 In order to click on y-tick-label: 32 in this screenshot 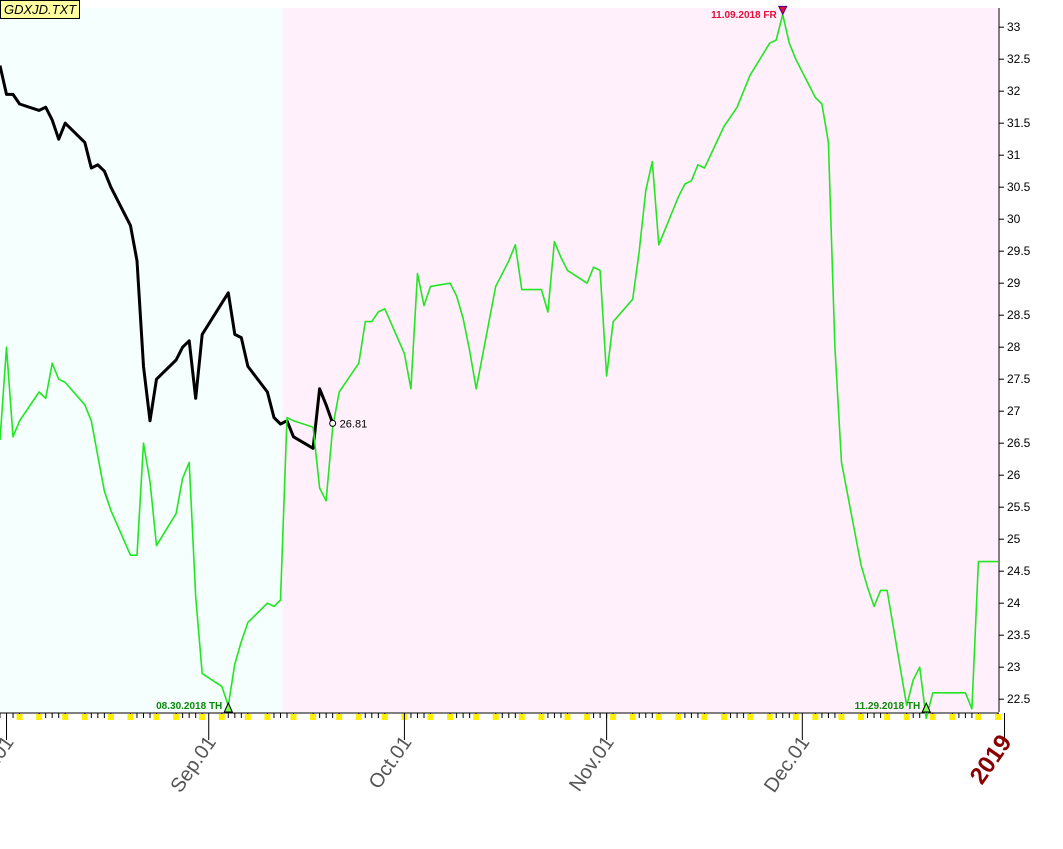, I will do `click(1014, 91)`.